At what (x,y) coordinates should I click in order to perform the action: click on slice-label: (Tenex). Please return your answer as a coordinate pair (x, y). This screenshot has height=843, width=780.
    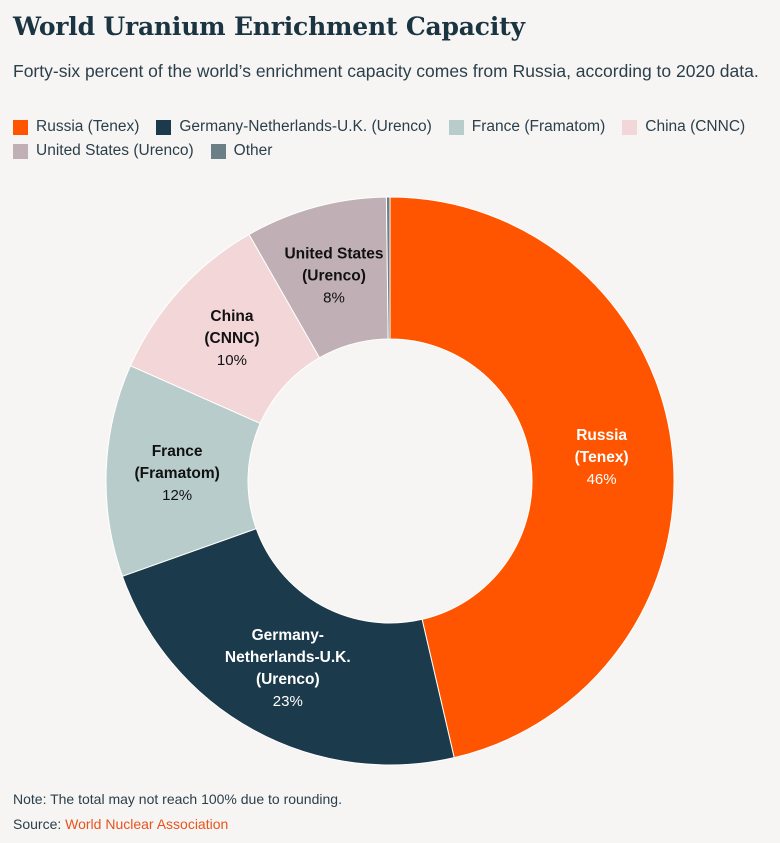
    Looking at the image, I should click on (602, 457).